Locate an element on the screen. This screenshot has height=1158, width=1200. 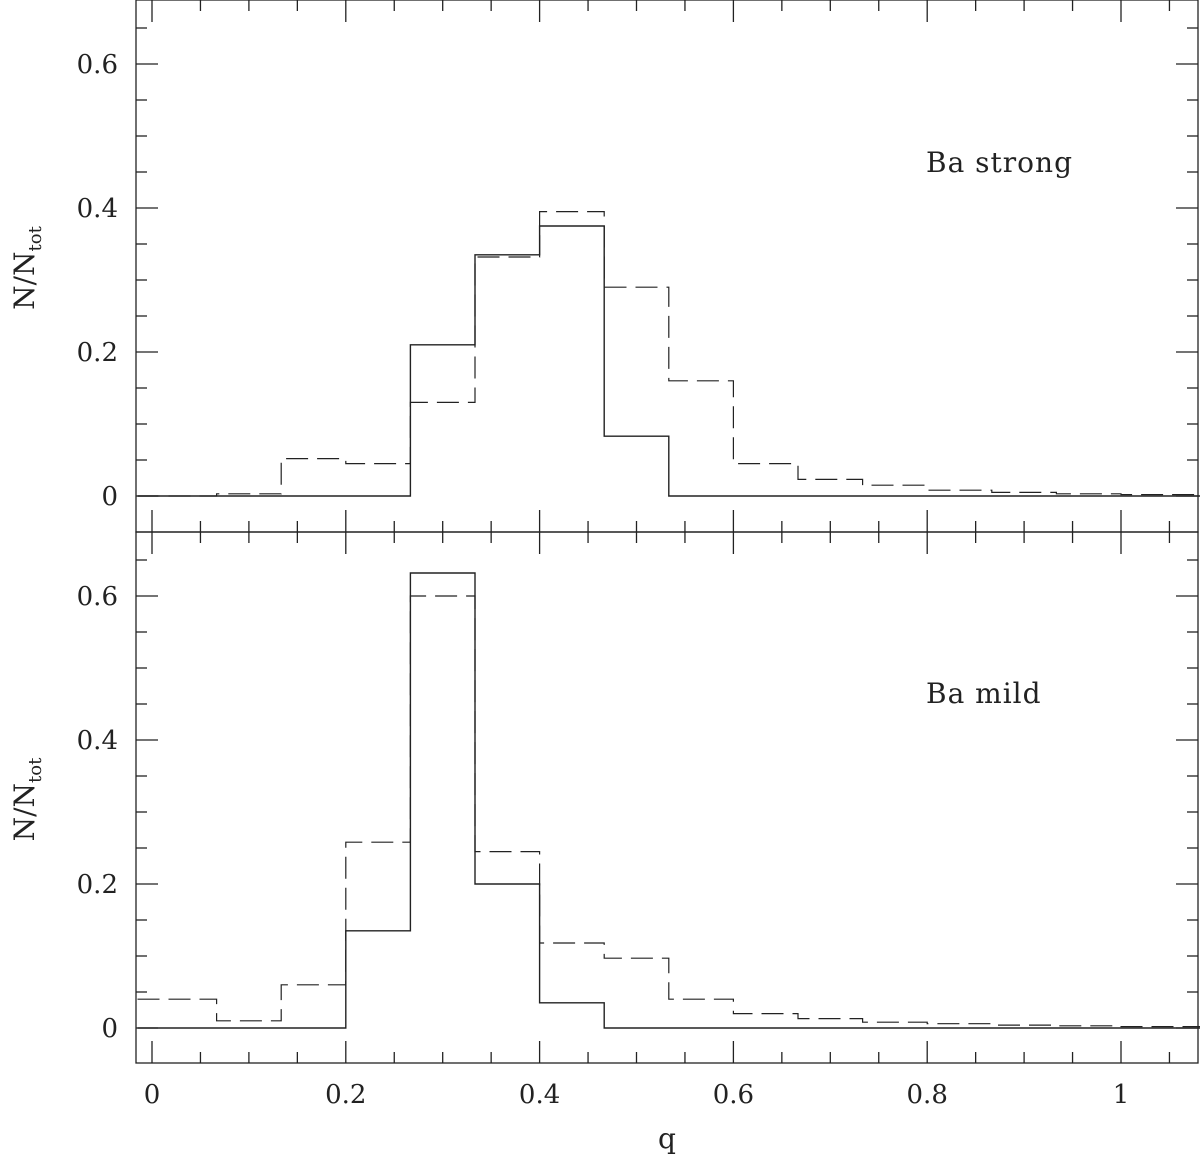
x-tick-label: 0.2 is located at coordinates (345, 1095).